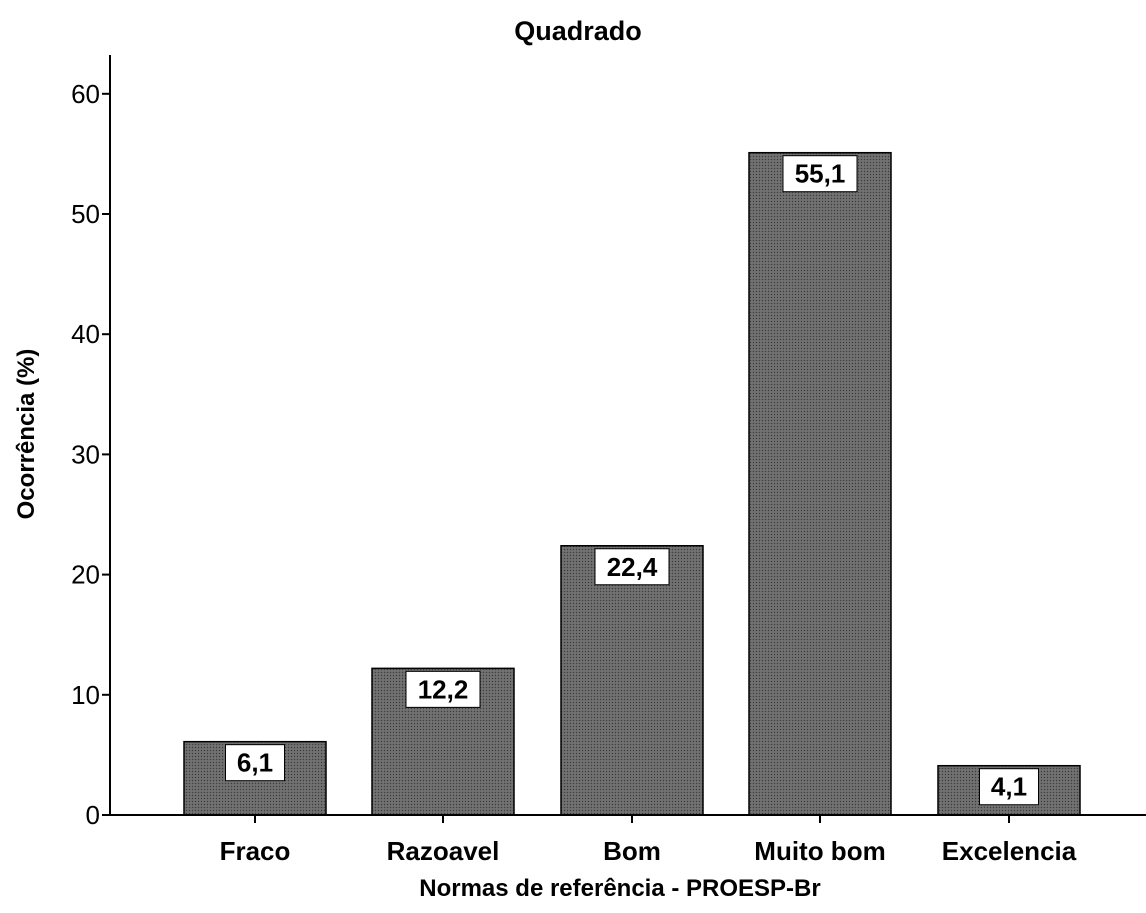 This screenshot has width=1146, height=913. What do you see at coordinates (85, 695) in the screenshot?
I see `y-tick-label: 10` at bounding box center [85, 695].